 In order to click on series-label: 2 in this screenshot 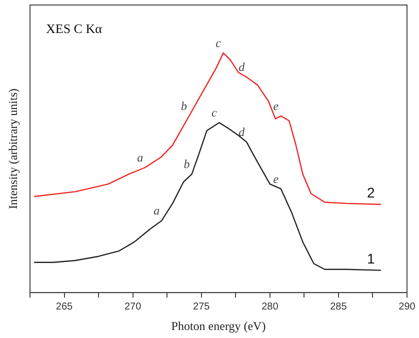, I will do `click(371, 192)`.